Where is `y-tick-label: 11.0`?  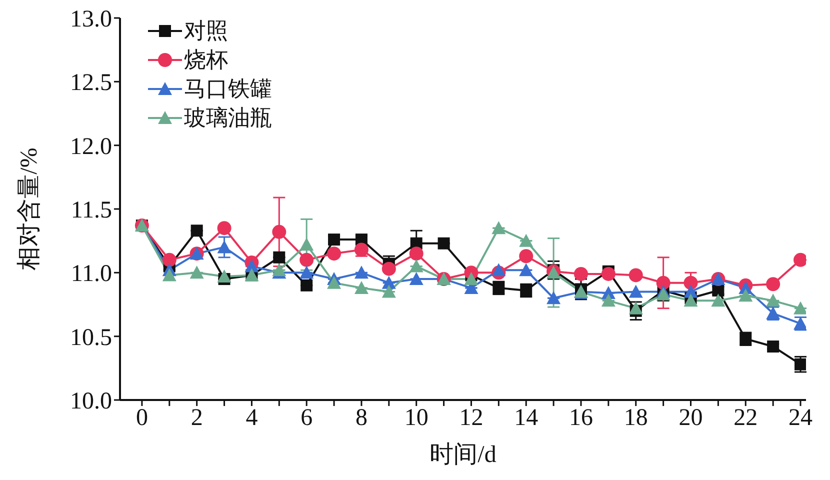 y-tick-label: 11.0 is located at coordinates (91, 274).